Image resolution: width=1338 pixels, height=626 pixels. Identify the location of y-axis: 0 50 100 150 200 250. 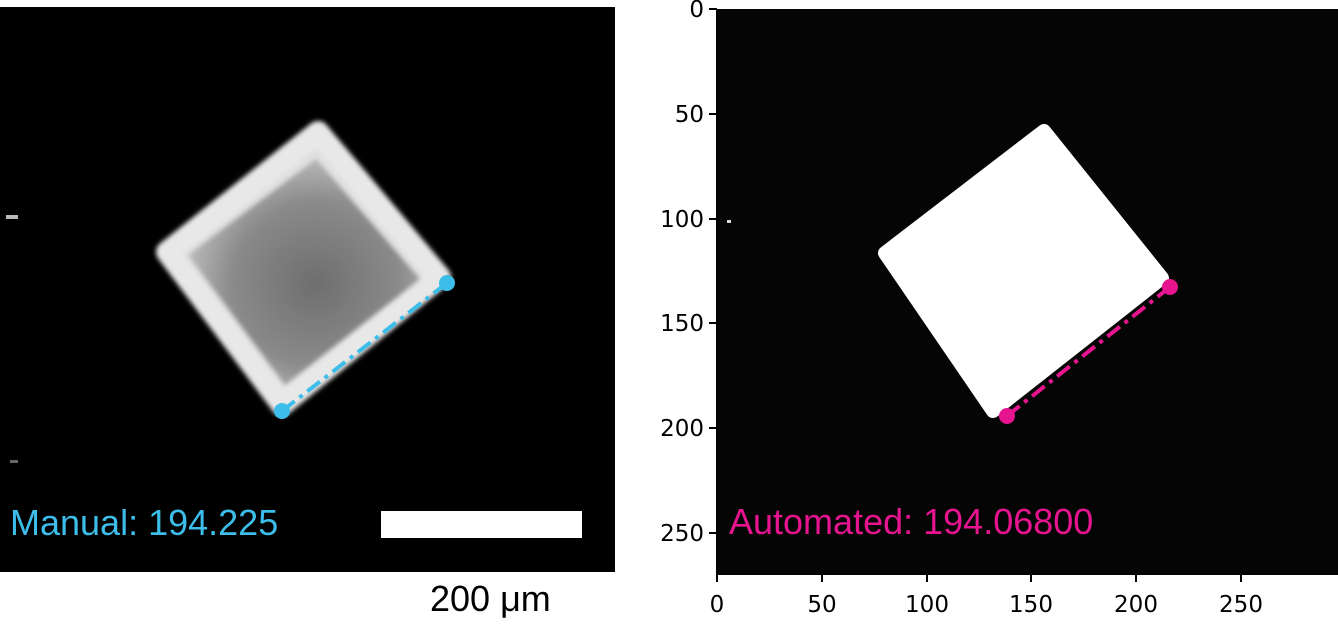
(688, 273).